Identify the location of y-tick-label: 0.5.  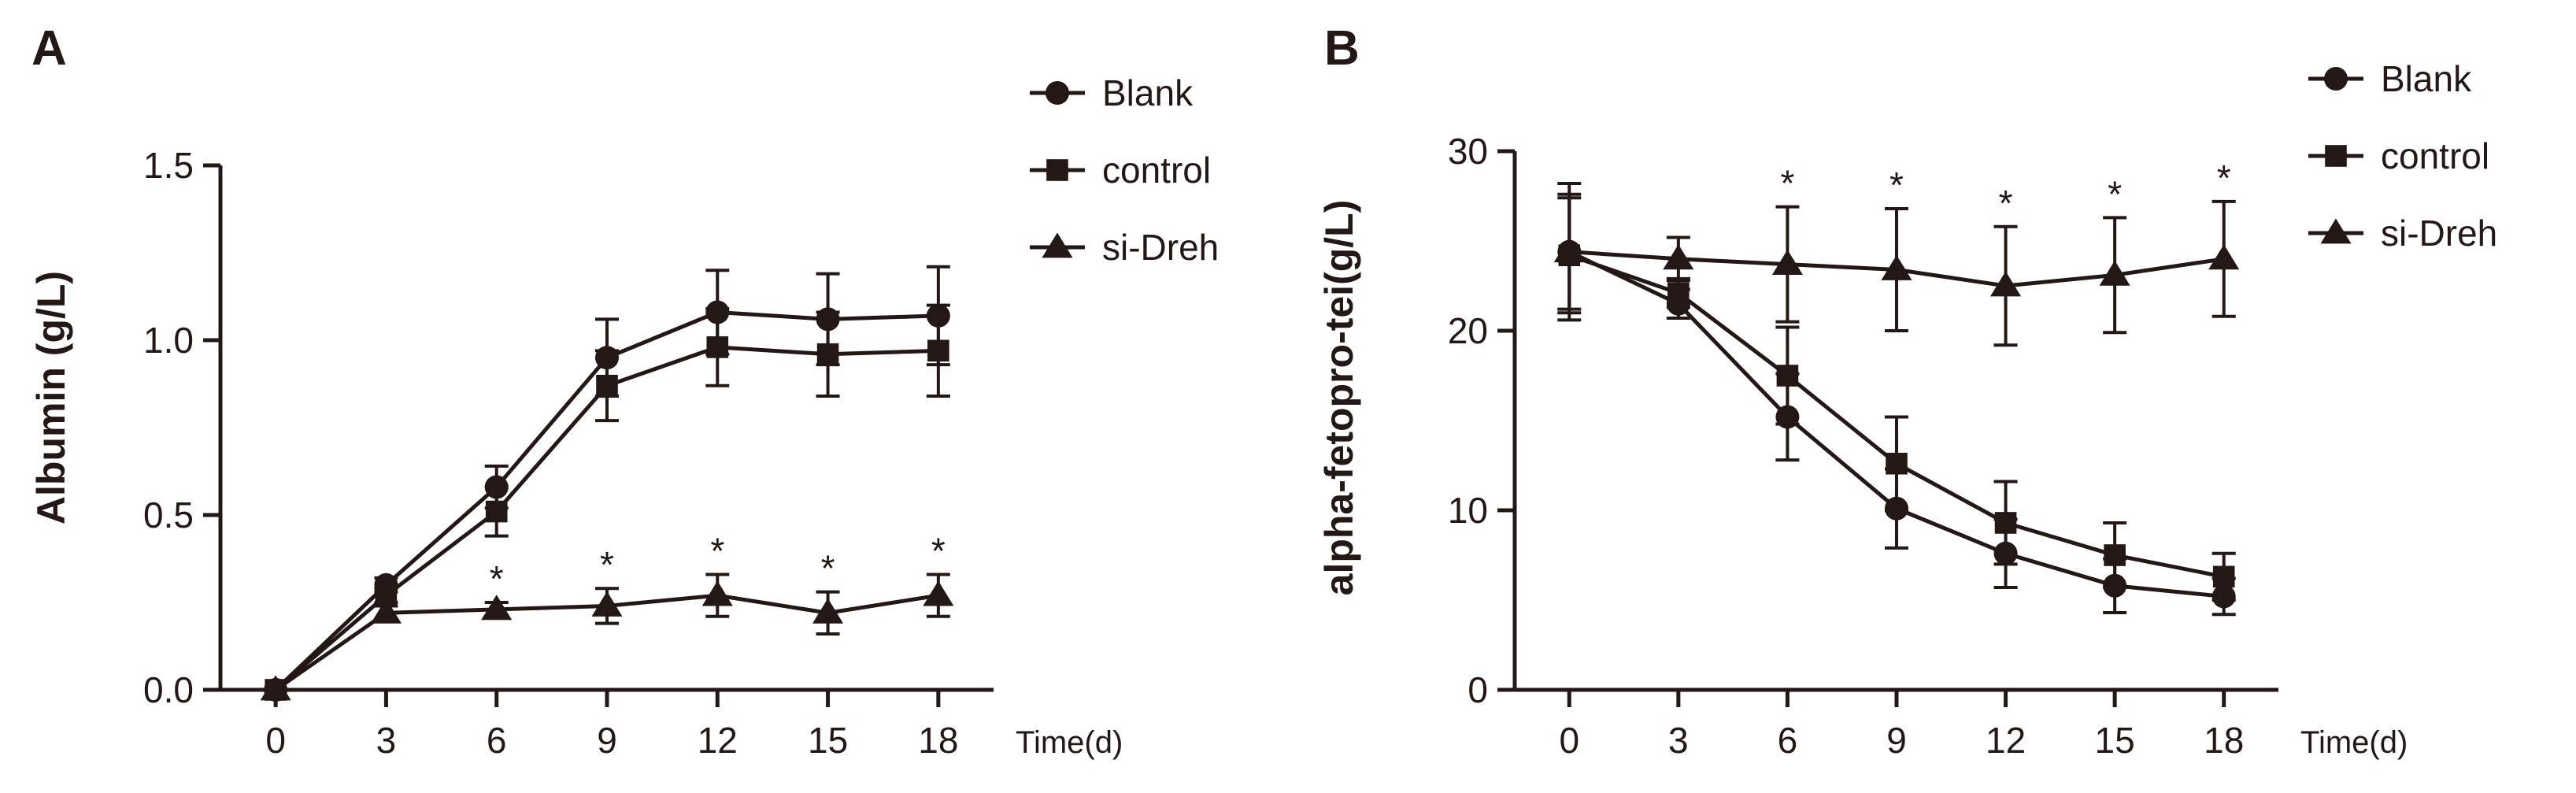
(168, 515).